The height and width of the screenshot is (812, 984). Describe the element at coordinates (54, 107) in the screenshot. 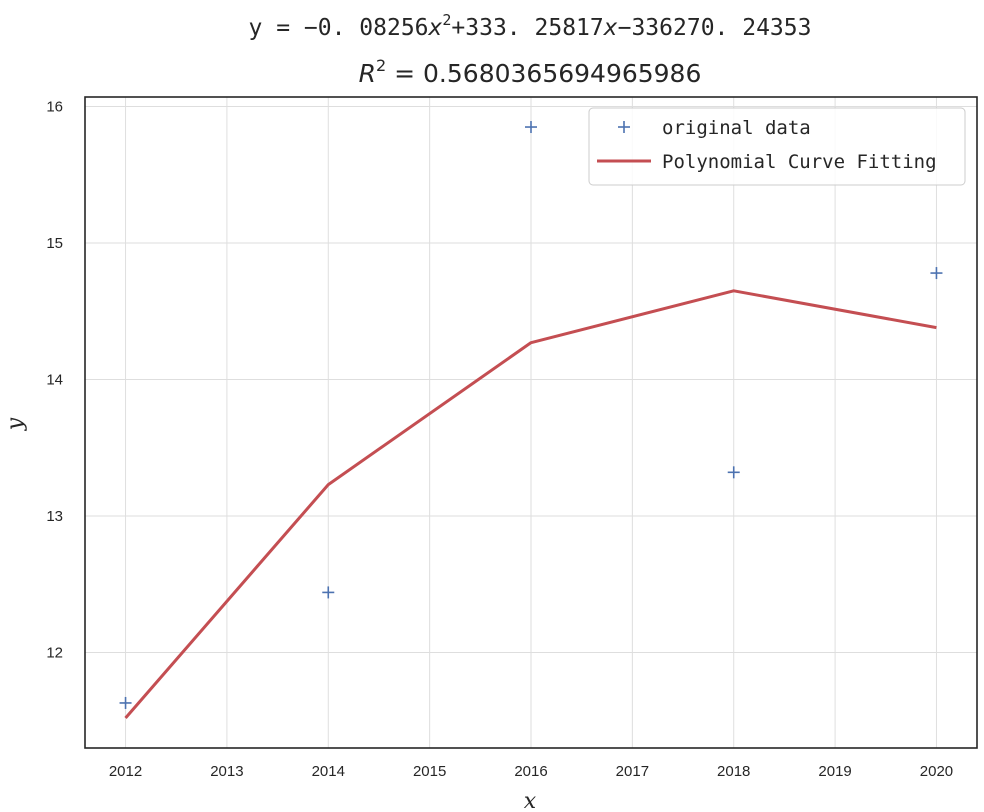

I see `y-tick-label: 16` at that location.